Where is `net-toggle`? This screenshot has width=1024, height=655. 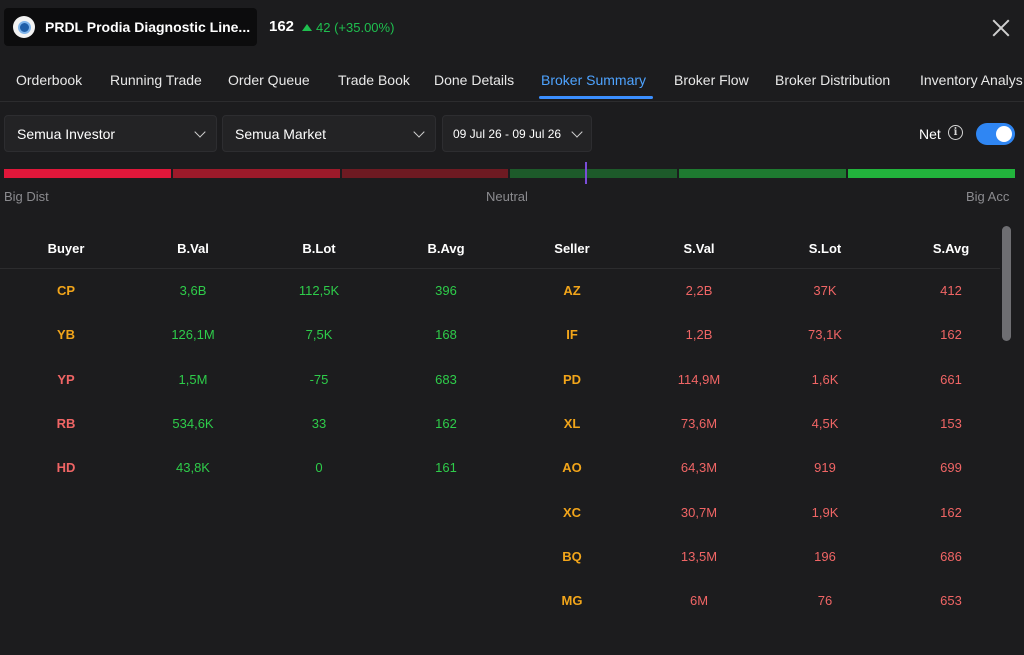
net-toggle is located at coordinates (995, 134).